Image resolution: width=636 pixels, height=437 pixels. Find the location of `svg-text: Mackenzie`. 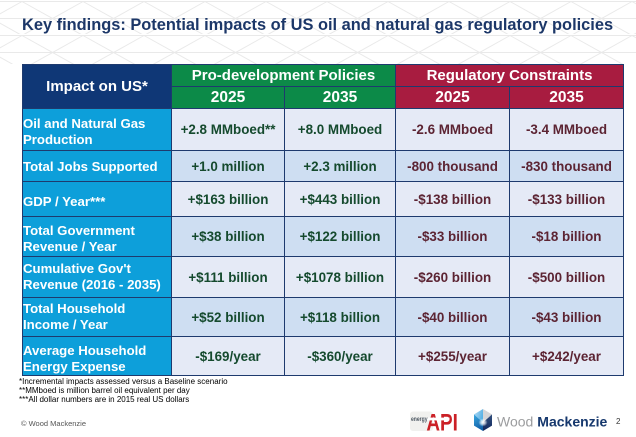

svg-text: Mackenzie is located at coordinates (572, 422).